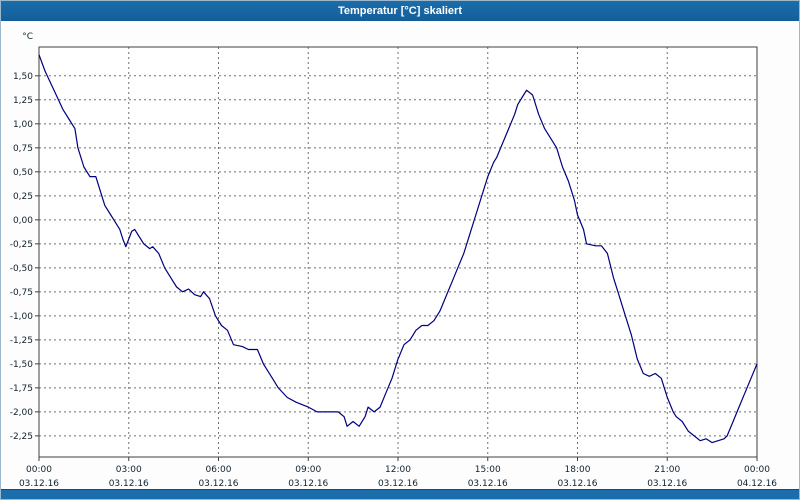 This screenshot has width=800, height=500. What do you see at coordinates (219, 470) in the screenshot?
I see `x-tick-time-label: 06:00` at bounding box center [219, 470].